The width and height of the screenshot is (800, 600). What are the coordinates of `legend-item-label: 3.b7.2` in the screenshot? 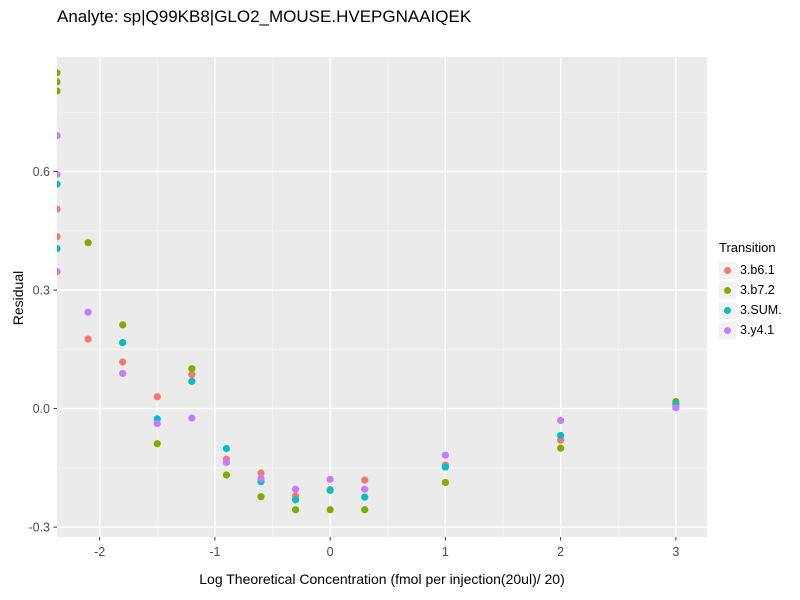 It's located at (757, 290).